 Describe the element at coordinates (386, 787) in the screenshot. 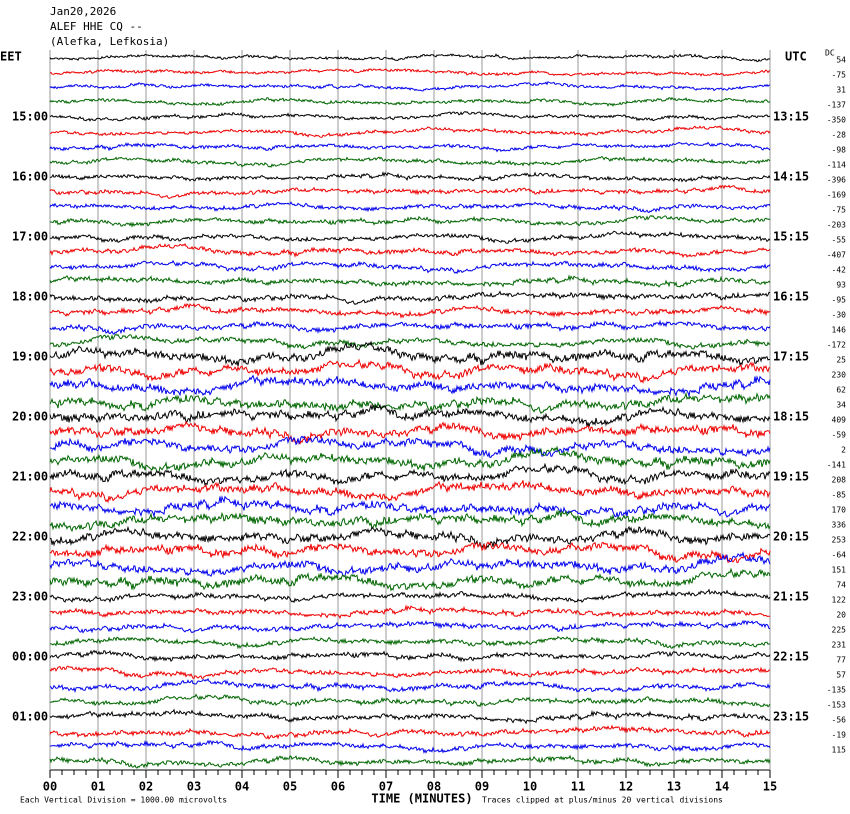

I see `x-tick-label: 07` at that location.